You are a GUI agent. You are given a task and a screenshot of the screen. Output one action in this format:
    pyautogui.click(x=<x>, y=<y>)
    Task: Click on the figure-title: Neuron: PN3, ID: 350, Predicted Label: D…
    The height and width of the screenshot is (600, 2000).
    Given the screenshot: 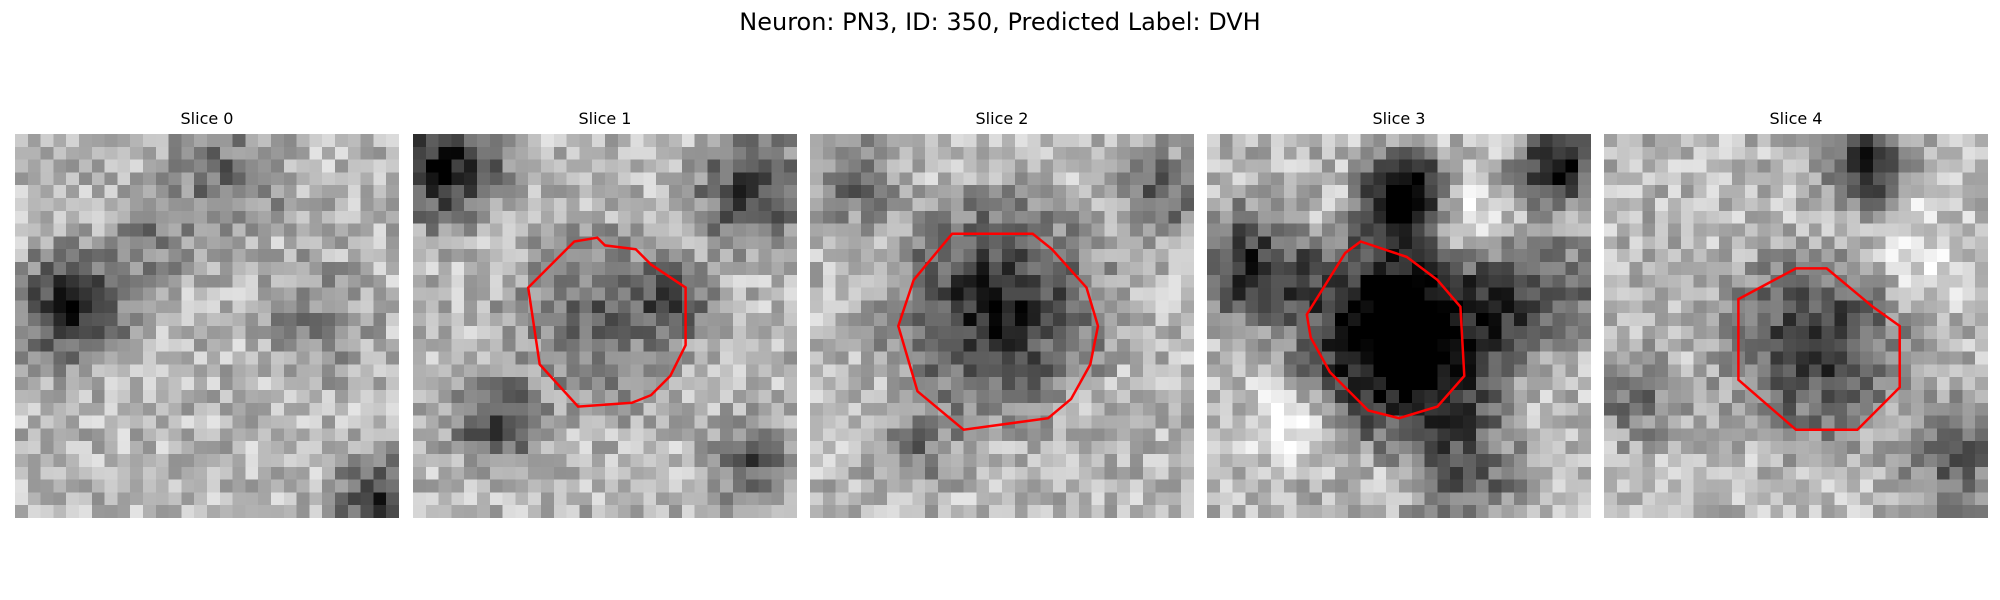 What is the action you would take?
    pyautogui.click(x=1000, y=22)
    